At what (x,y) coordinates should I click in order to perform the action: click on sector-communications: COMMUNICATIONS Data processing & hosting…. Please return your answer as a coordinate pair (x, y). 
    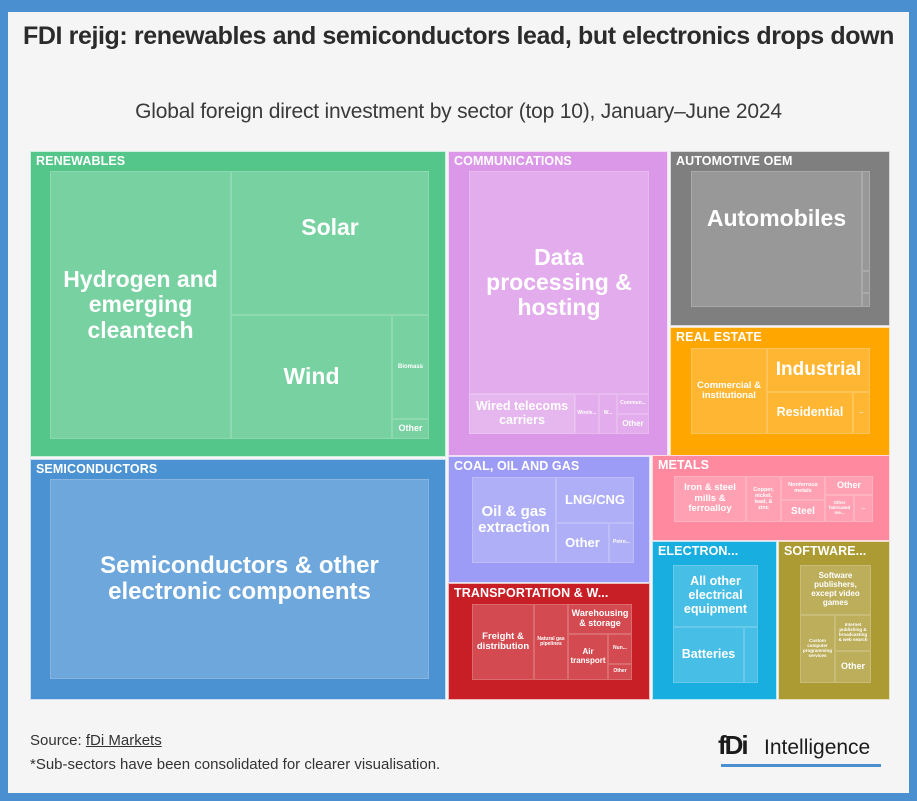
    Looking at the image, I should click on (558, 303).